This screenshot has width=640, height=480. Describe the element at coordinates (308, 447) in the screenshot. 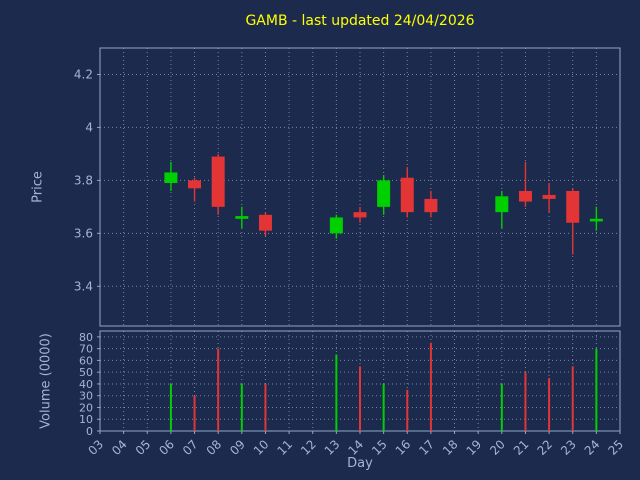

I see `x-tick-label: 12` at that location.